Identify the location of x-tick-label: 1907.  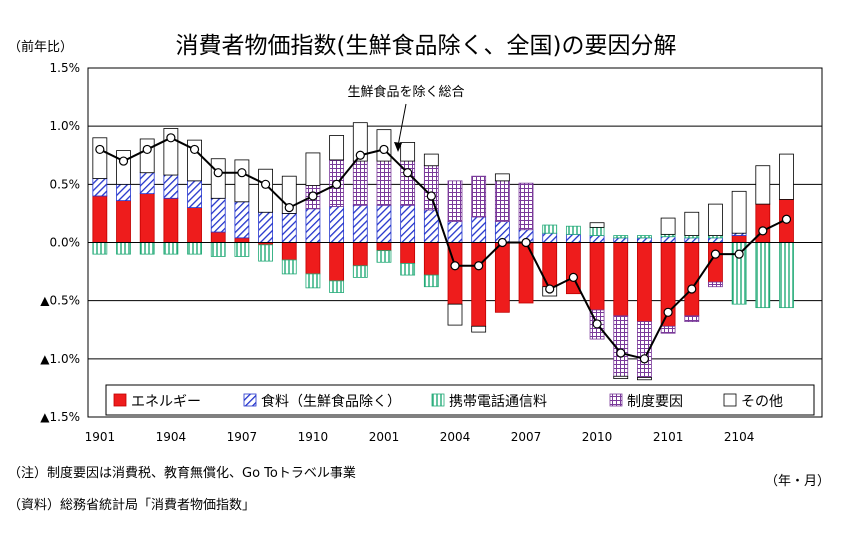
(242, 437).